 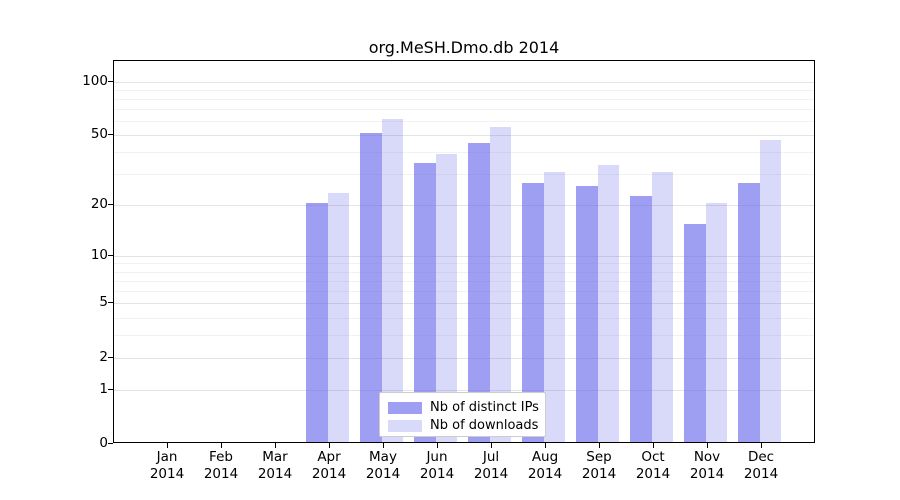 What do you see at coordinates (99, 254) in the screenshot?
I see `y-tick-label: 10` at bounding box center [99, 254].